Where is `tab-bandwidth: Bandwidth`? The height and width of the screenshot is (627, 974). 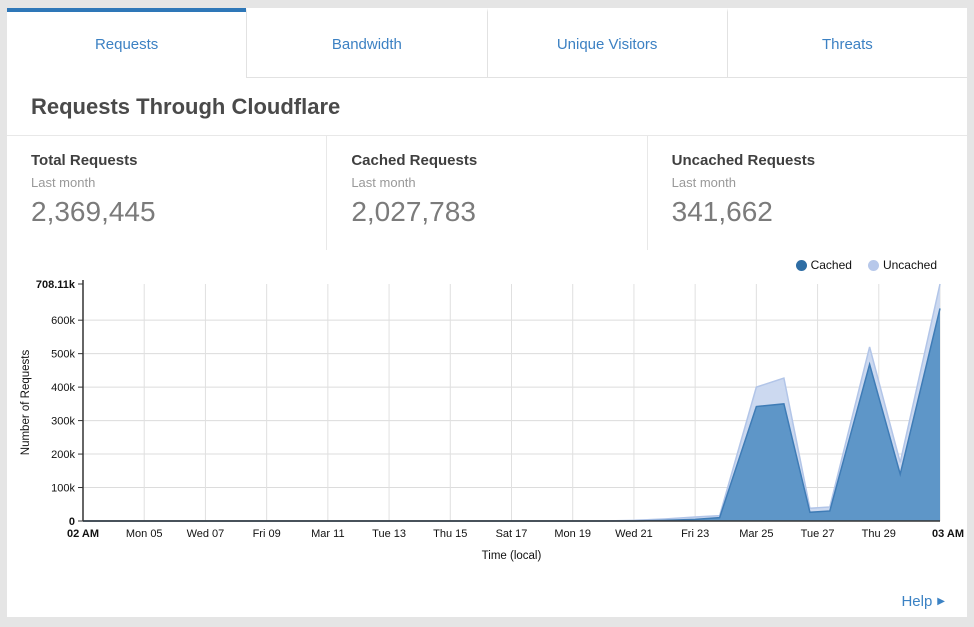
tab-bandwidth: Bandwidth is located at coordinates (366, 43).